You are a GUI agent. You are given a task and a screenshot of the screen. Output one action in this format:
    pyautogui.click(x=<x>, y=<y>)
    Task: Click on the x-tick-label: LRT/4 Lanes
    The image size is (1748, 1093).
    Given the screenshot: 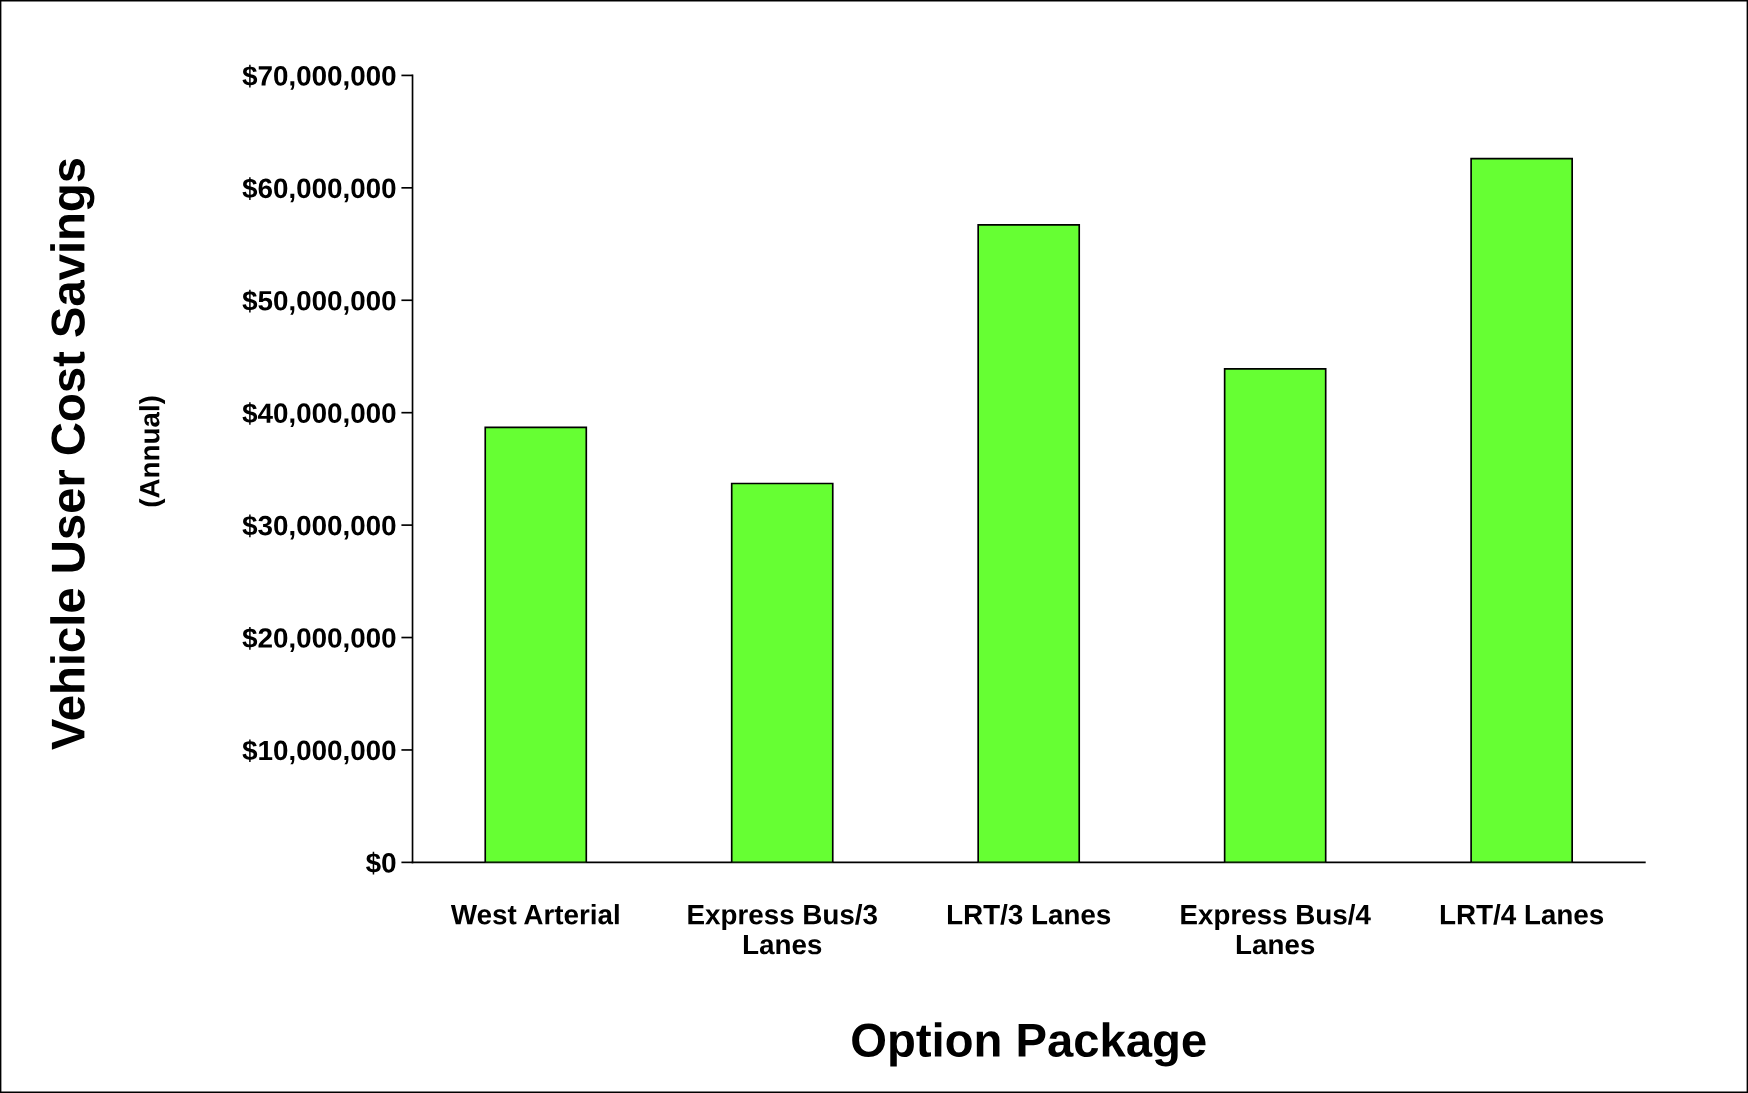 What is the action you would take?
    pyautogui.click(x=1522, y=914)
    